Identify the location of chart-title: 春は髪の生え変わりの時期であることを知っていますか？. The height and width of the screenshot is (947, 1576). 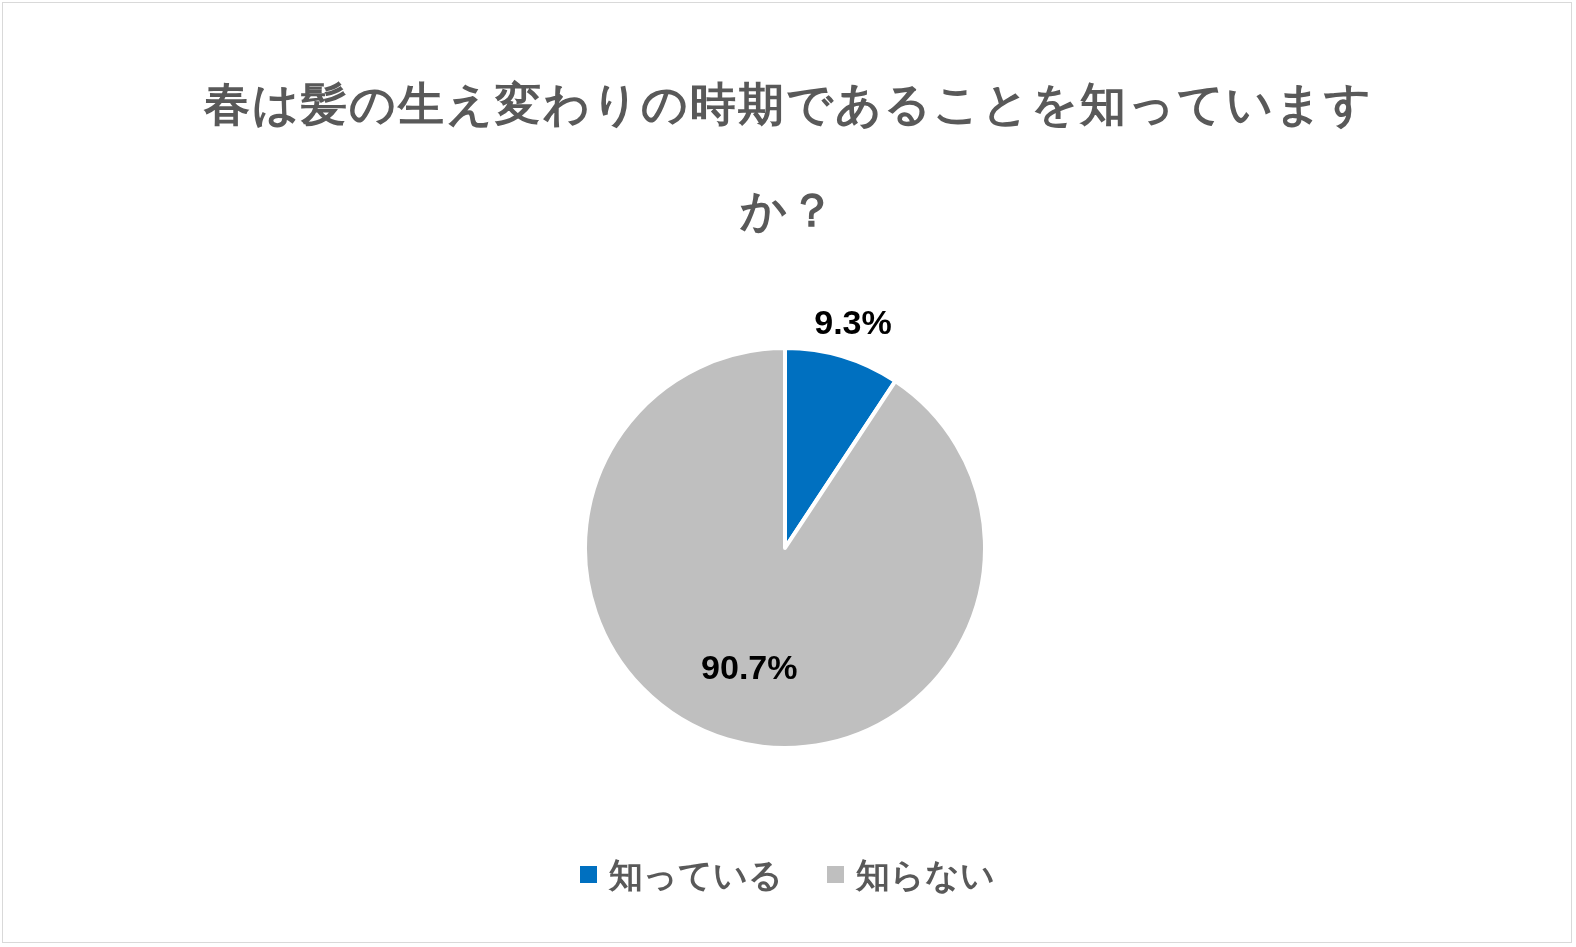
(788, 157).